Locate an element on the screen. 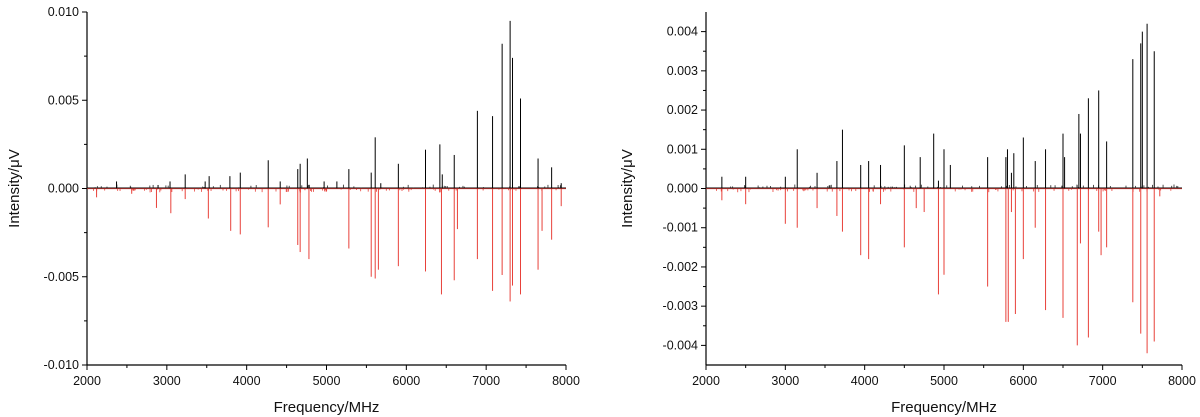 The image size is (1200, 417). y-tick-label: -0.010 is located at coordinates (61, 365).